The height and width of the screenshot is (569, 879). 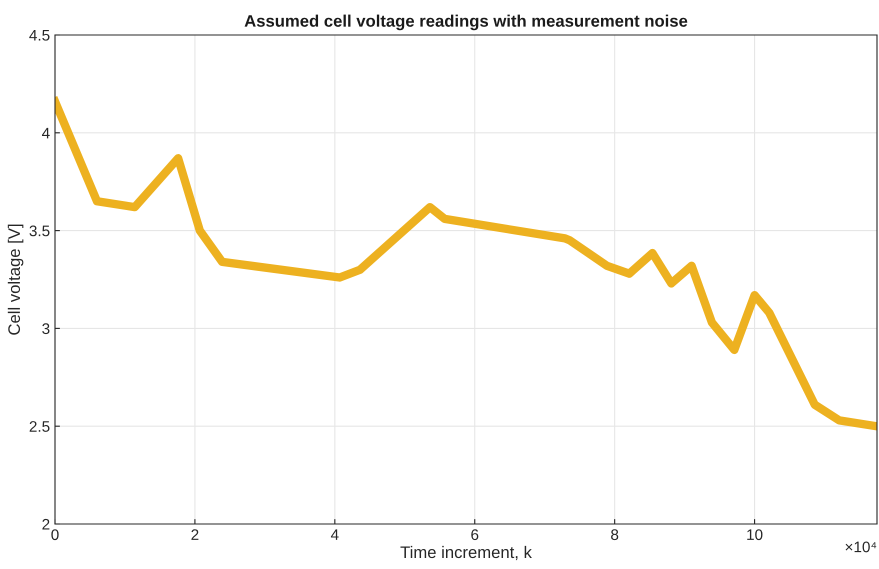 I want to click on chart-title: Assumed cell voltage readings with measurement noise, so click(x=466, y=22).